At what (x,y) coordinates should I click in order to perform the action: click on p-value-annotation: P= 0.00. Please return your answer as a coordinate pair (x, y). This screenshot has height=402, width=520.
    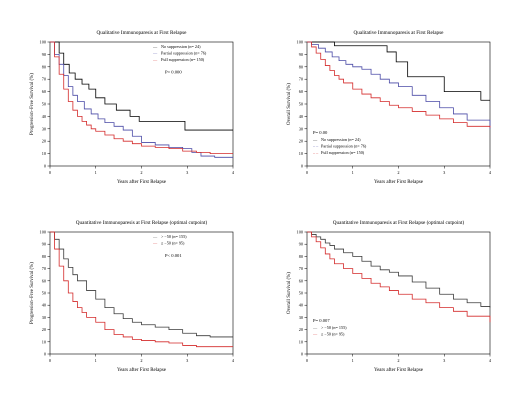
    Looking at the image, I should click on (320, 132).